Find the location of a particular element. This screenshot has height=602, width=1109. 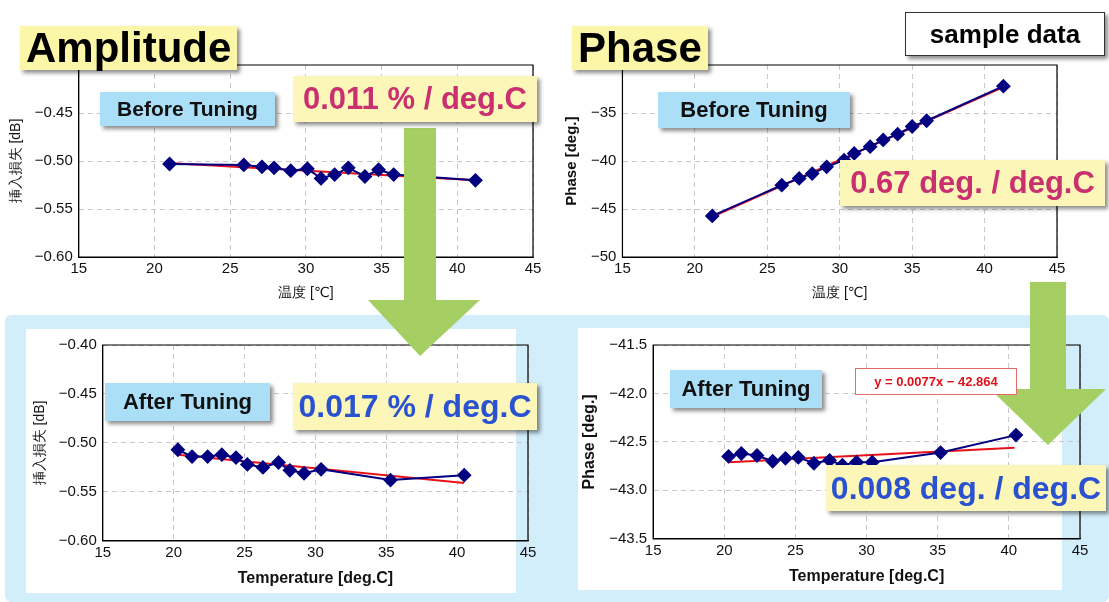

y-tick-label: −35 is located at coordinates (603, 112).